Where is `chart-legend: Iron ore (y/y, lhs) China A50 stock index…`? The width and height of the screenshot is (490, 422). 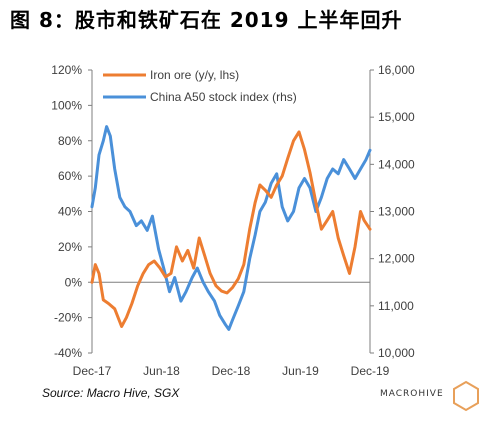 chart-legend: Iron ore (y/y, lhs) China A50 stock index… is located at coordinates (200, 86).